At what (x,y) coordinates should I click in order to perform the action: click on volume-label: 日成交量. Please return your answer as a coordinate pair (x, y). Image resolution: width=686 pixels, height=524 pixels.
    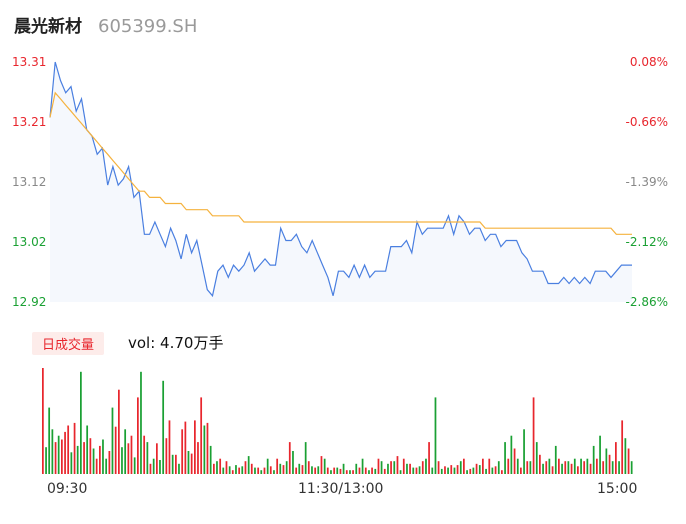
    Looking at the image, I should click on (68, 343).